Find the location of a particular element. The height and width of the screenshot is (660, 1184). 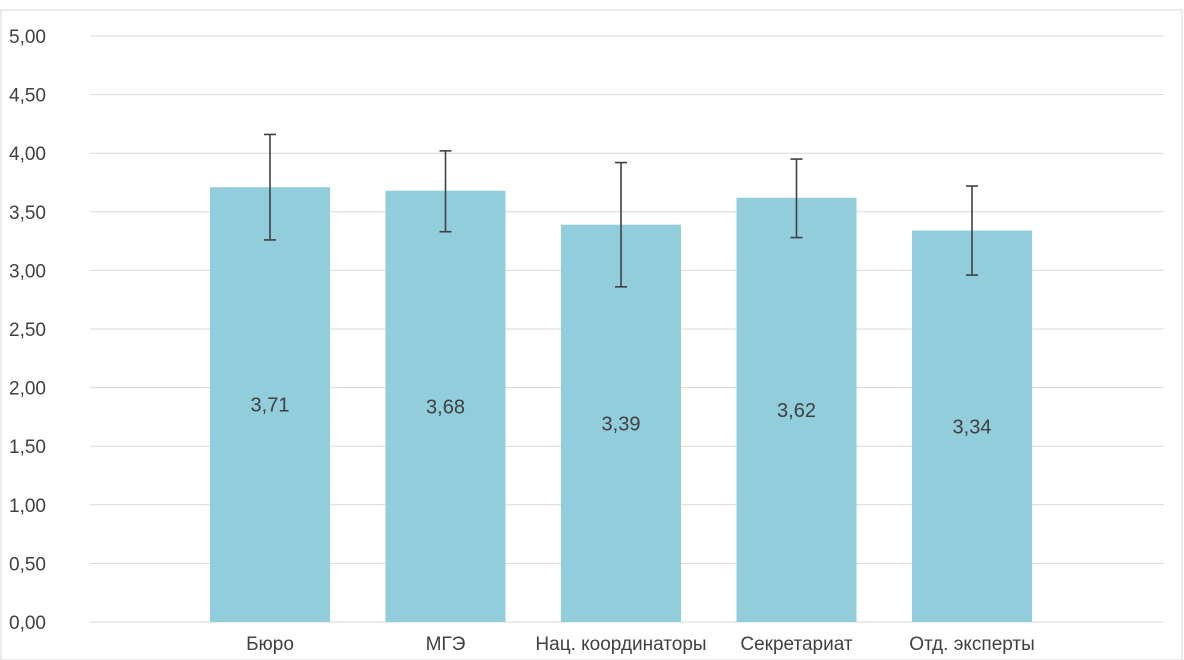

x-tick-label: Секретариат is located at coordinates (796, 644).